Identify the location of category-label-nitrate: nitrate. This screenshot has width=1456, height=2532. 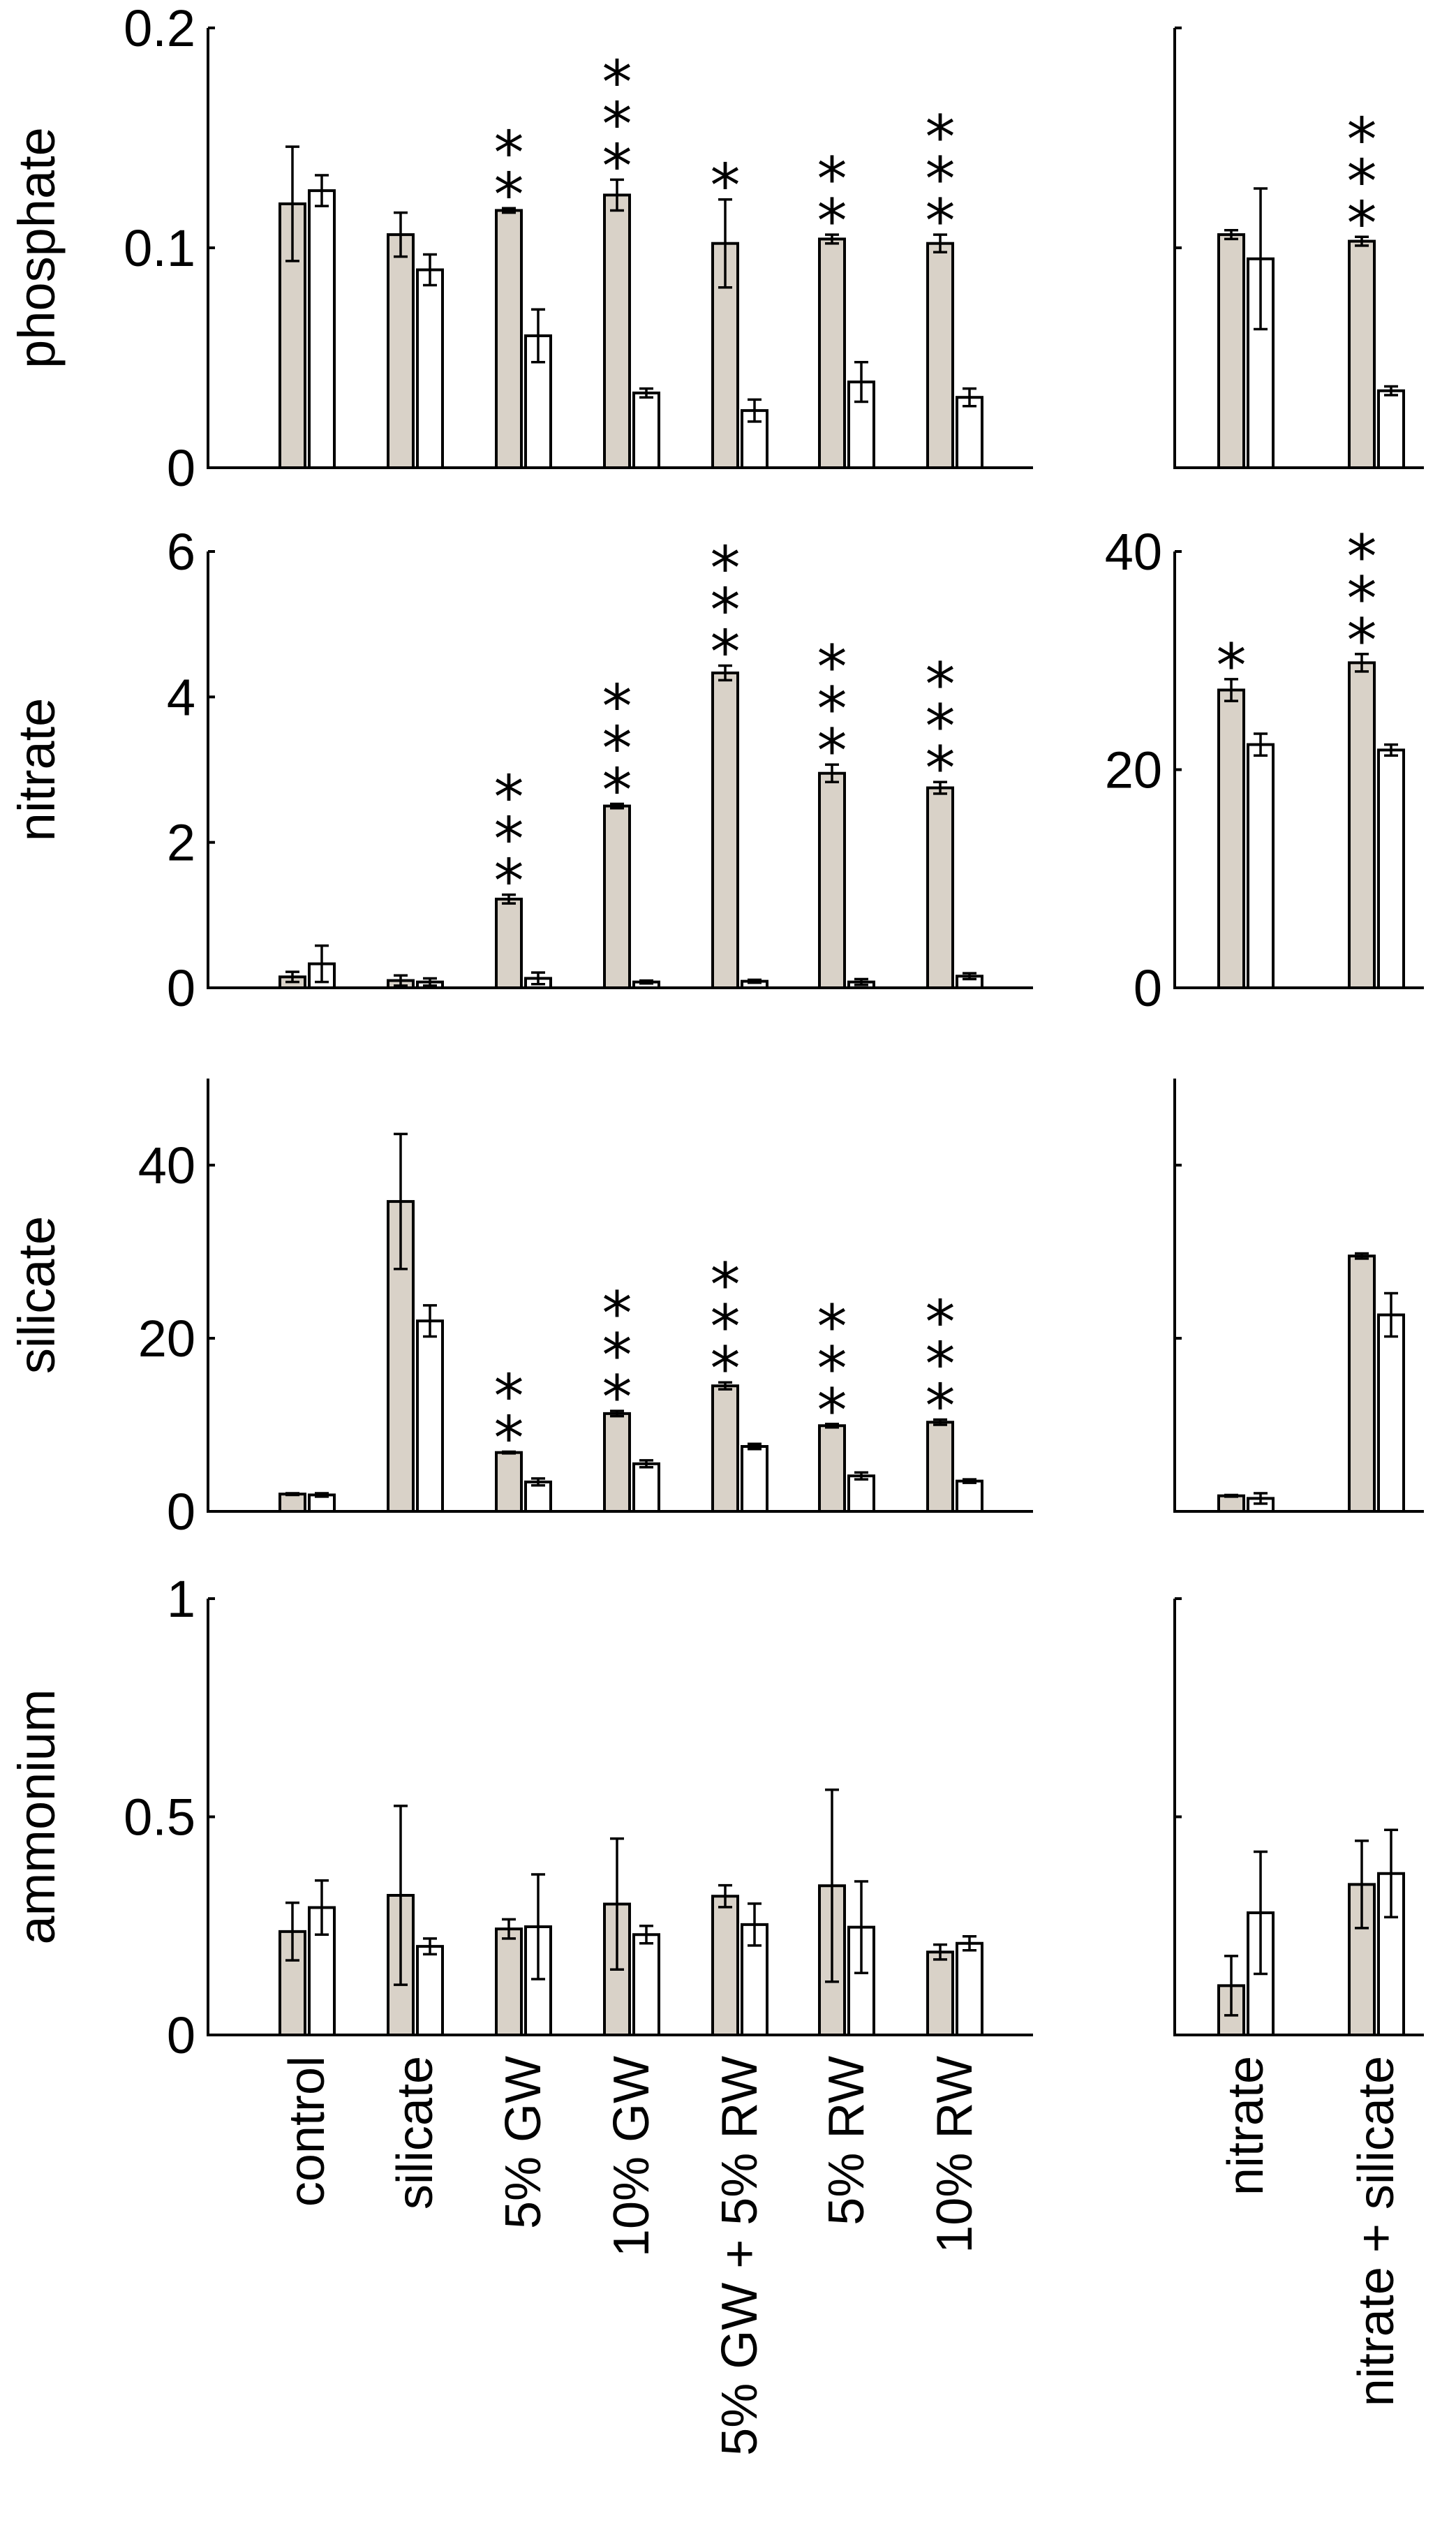
(1246, 2126).